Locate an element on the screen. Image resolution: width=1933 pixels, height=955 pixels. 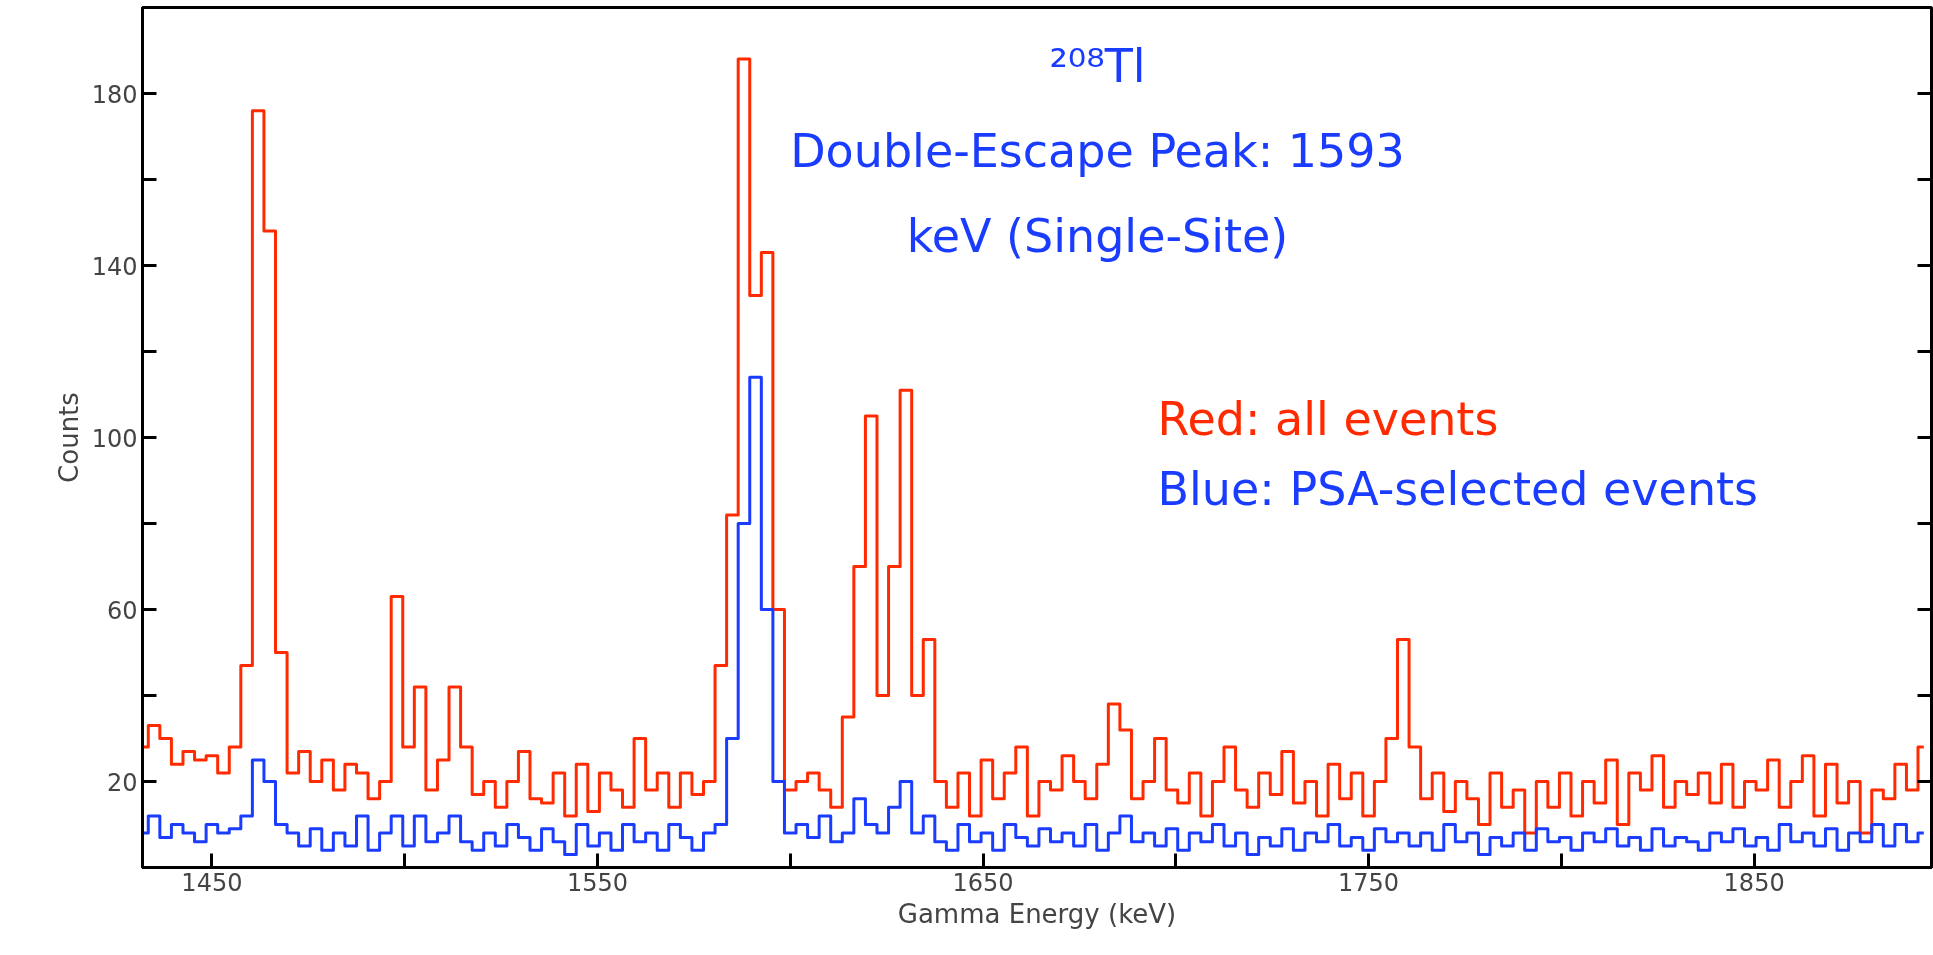
annotation: Double-Escape Peak: 1593 is located at coordinates (1097, 150).